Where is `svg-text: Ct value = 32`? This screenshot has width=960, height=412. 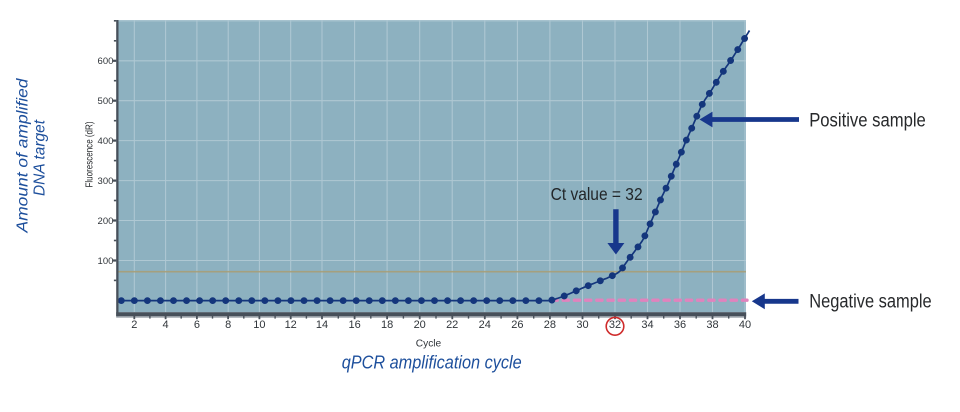
svg-text: Ct value = 32 is located at coordinates (597, 194).